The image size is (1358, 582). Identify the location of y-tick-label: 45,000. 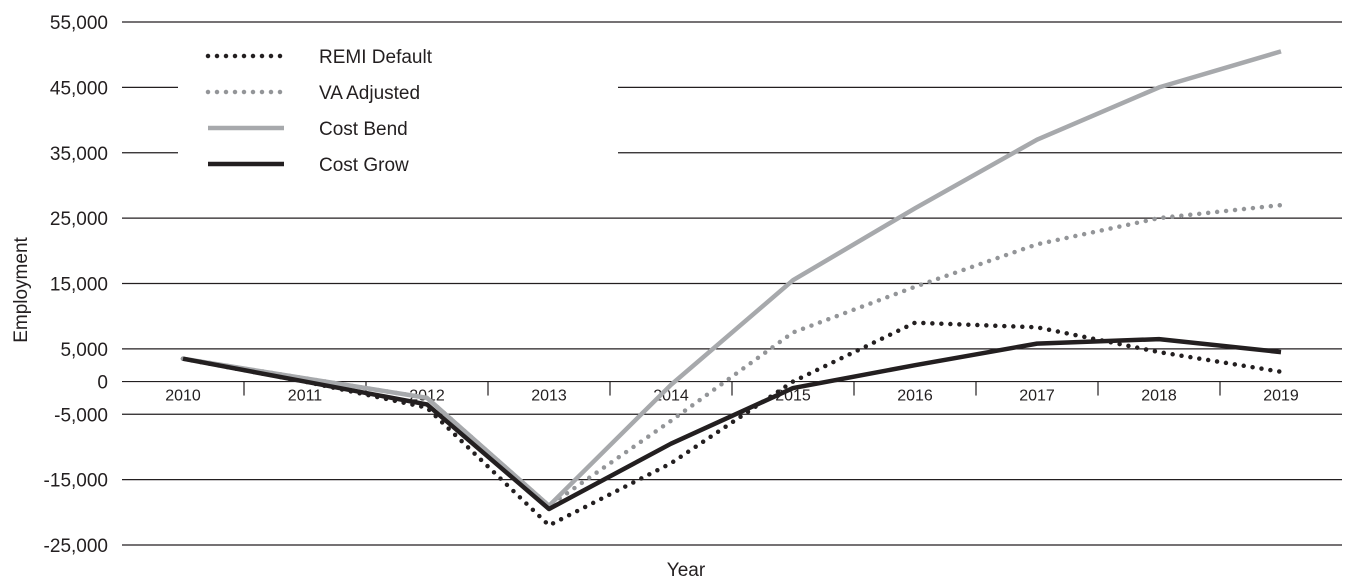
(79, 88).